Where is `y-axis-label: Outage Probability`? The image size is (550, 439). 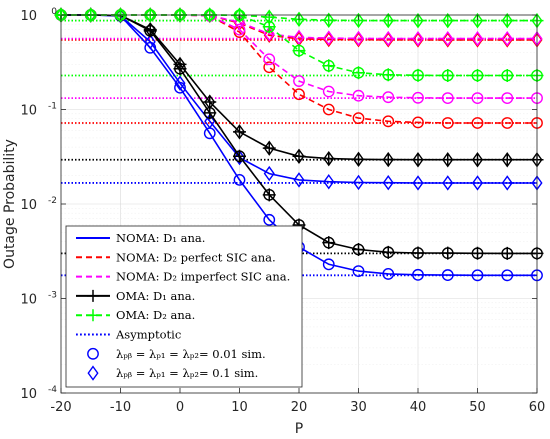 y-axis-label: Outage Probability is located at coordinates (10, 204).